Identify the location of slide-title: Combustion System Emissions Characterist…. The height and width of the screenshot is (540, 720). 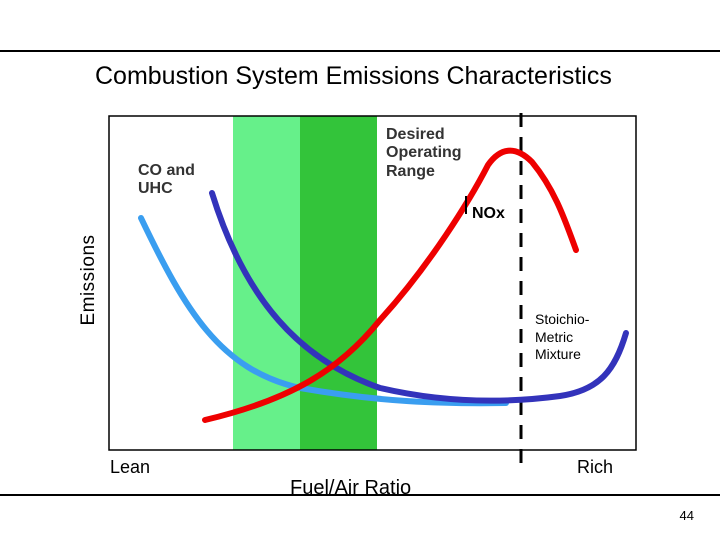
(353, 76).